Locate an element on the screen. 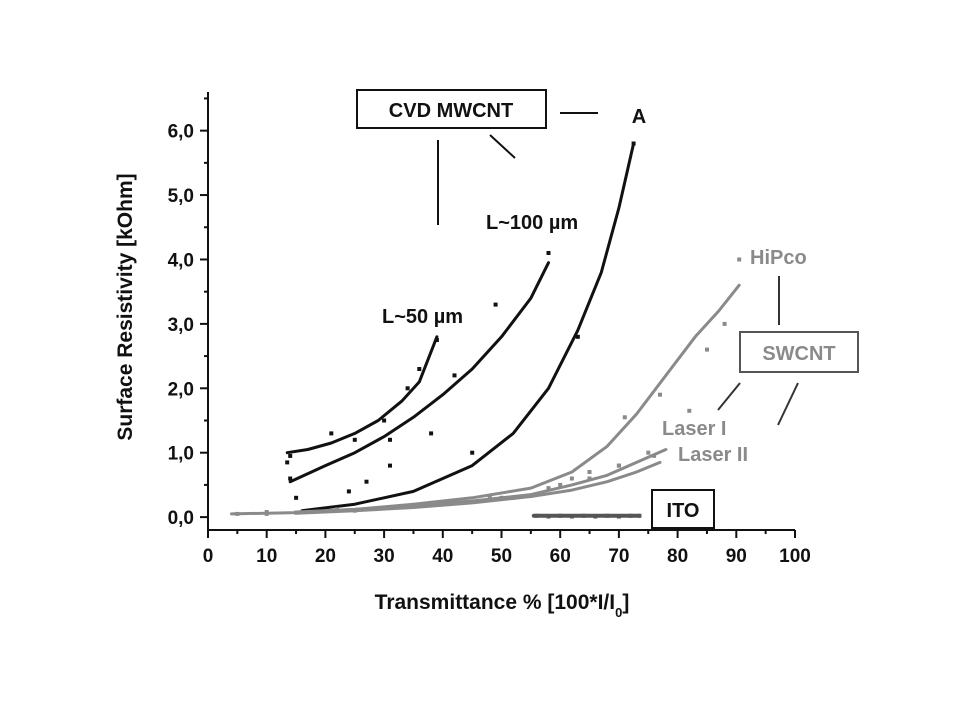 The width and height of the screenshot is (960, 720). swcnt-box is located at coordinates (799, 352).